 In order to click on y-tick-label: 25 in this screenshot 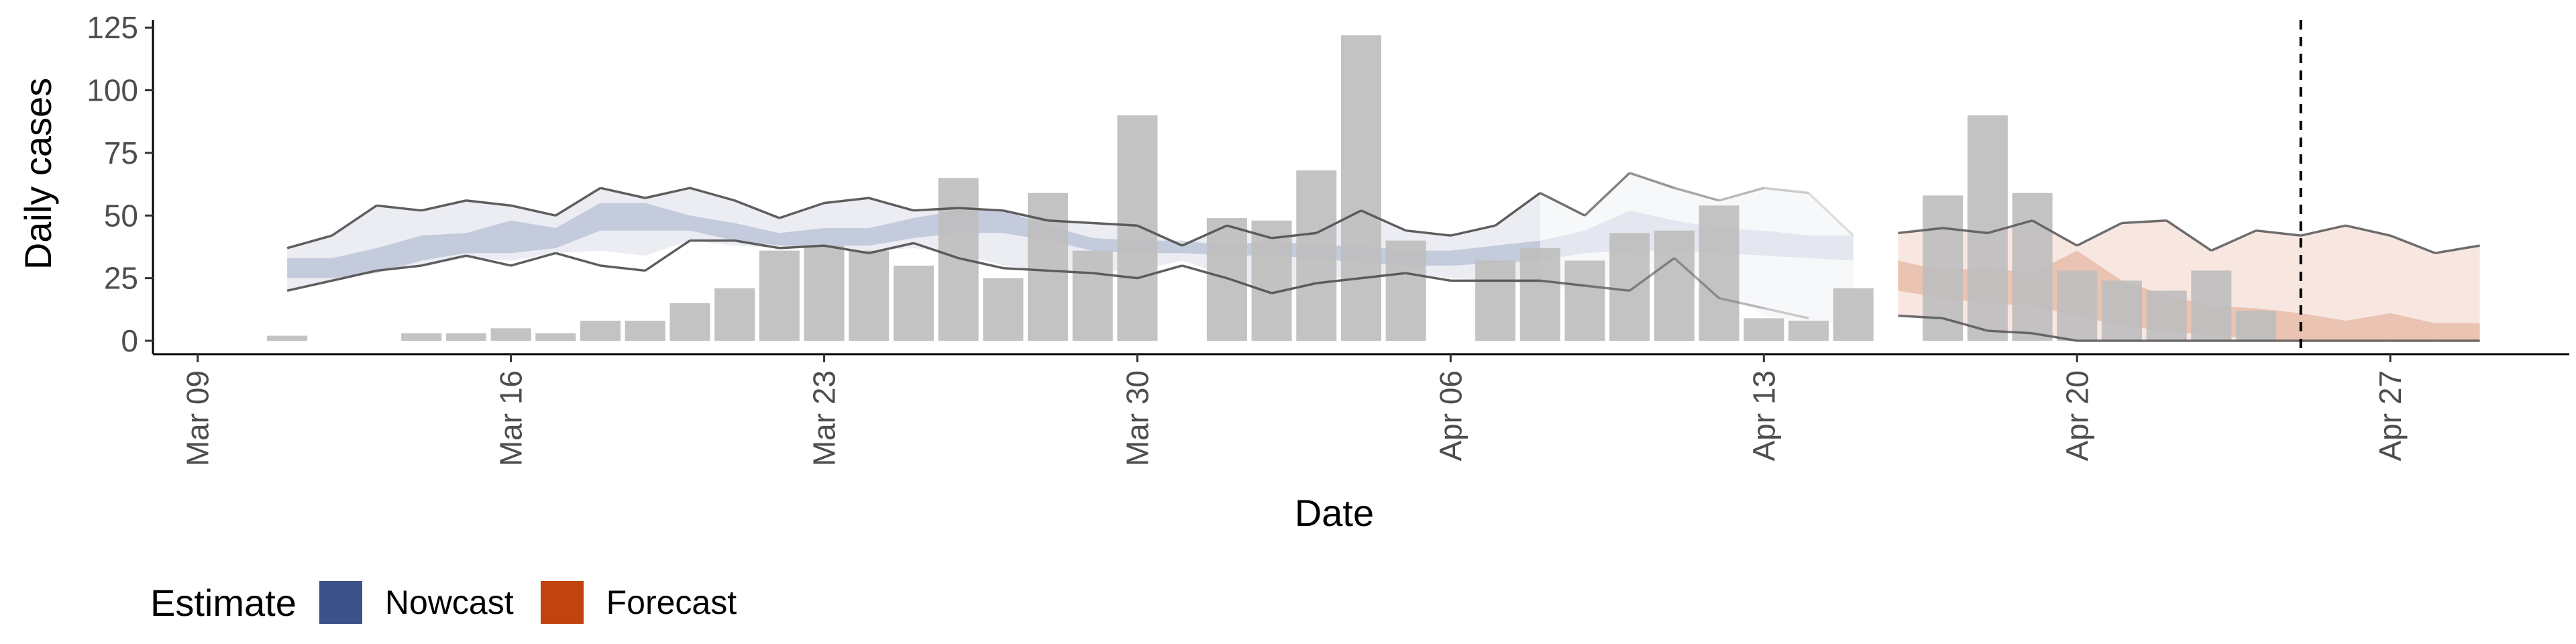, I will do `click(121, 278)`.